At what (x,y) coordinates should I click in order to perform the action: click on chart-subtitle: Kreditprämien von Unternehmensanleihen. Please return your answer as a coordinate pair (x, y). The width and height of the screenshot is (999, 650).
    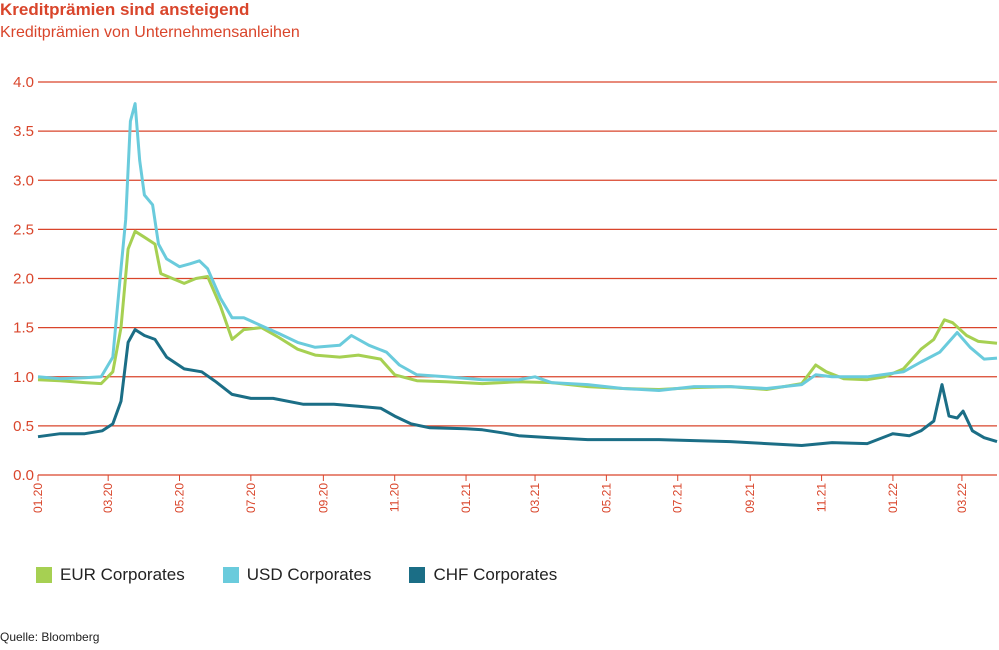
    Looking at the image, I should click on (150, 32).